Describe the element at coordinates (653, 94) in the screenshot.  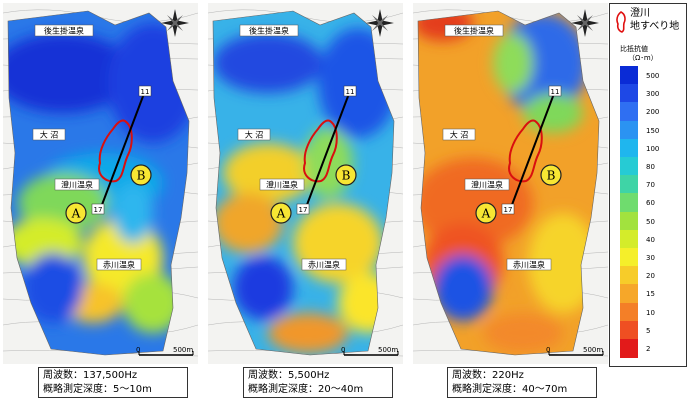
I see `legend-value: 300` at that location.